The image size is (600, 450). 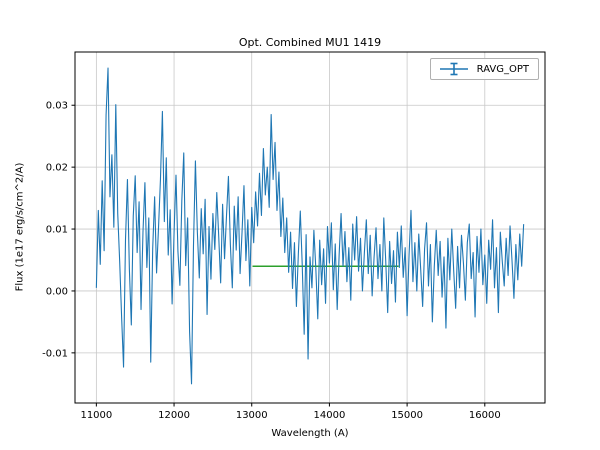 What do you see at coordinates (174, 415) in the screenshot?
I see `x-tick-label: 12000` at bounding box center [174, 415].